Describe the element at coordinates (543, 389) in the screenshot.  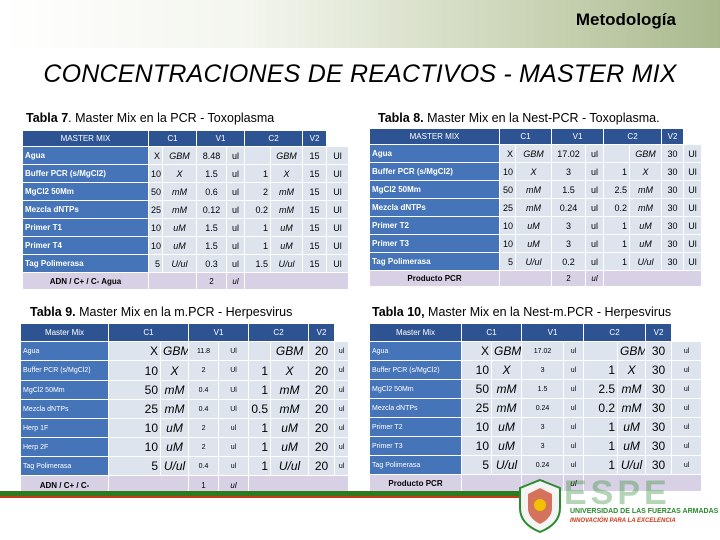
I see `cell-value: 1.5` at that location.